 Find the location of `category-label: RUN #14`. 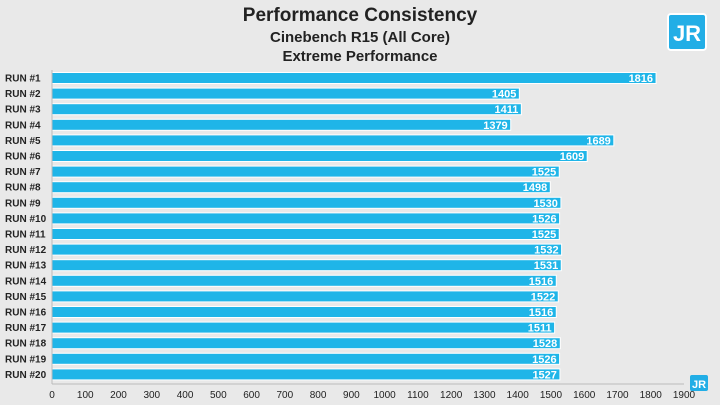

category-label: RUN #14 is located at coordinates (26, 281).